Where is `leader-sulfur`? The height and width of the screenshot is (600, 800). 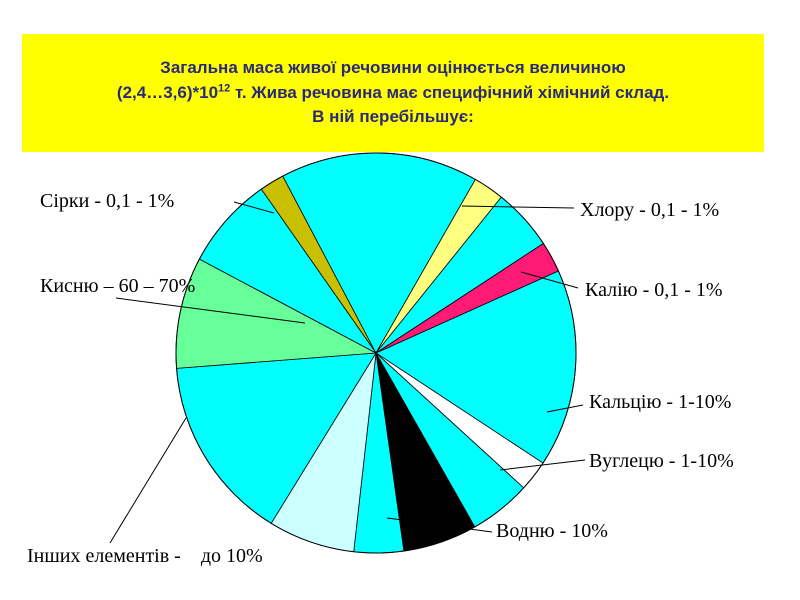 leader-sulfur is located at coordinates (254, 207).